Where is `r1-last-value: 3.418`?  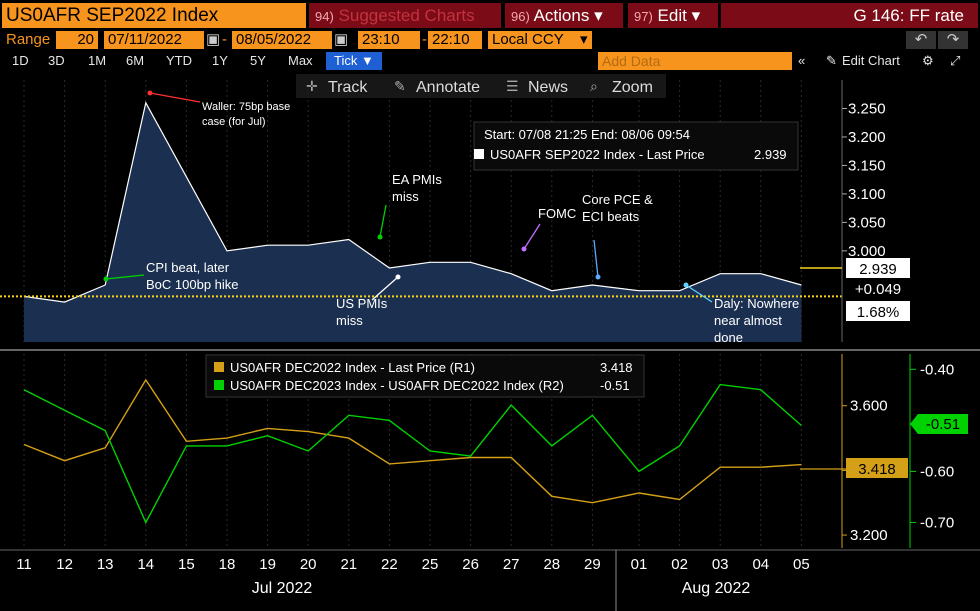
r1-last-value: 3.418 is located at coordinates (877, 469).